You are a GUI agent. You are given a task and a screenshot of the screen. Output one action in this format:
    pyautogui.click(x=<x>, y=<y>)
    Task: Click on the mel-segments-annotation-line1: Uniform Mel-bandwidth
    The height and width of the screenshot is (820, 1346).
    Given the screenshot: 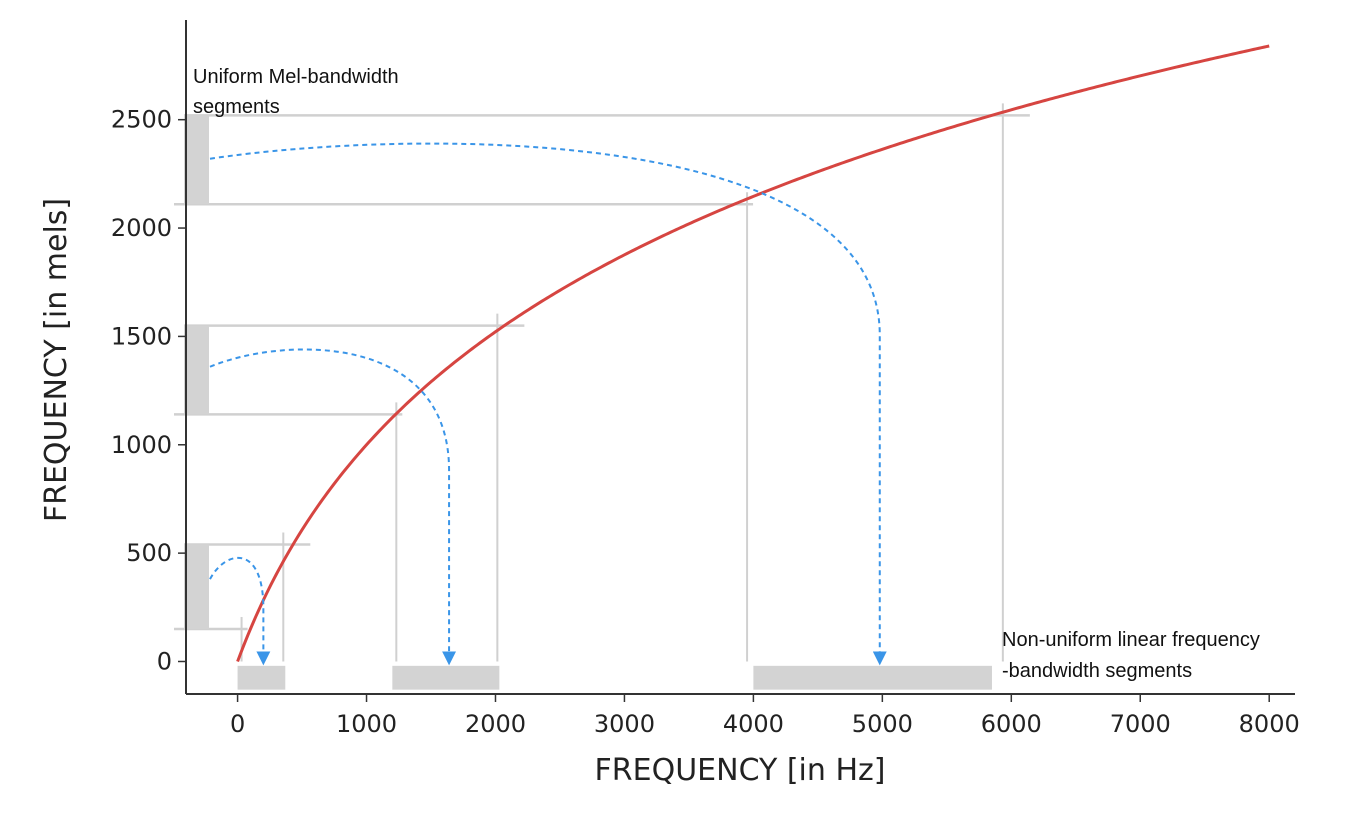 What is the action you would take?
    pyautogui.click(x=296, y=77)
    